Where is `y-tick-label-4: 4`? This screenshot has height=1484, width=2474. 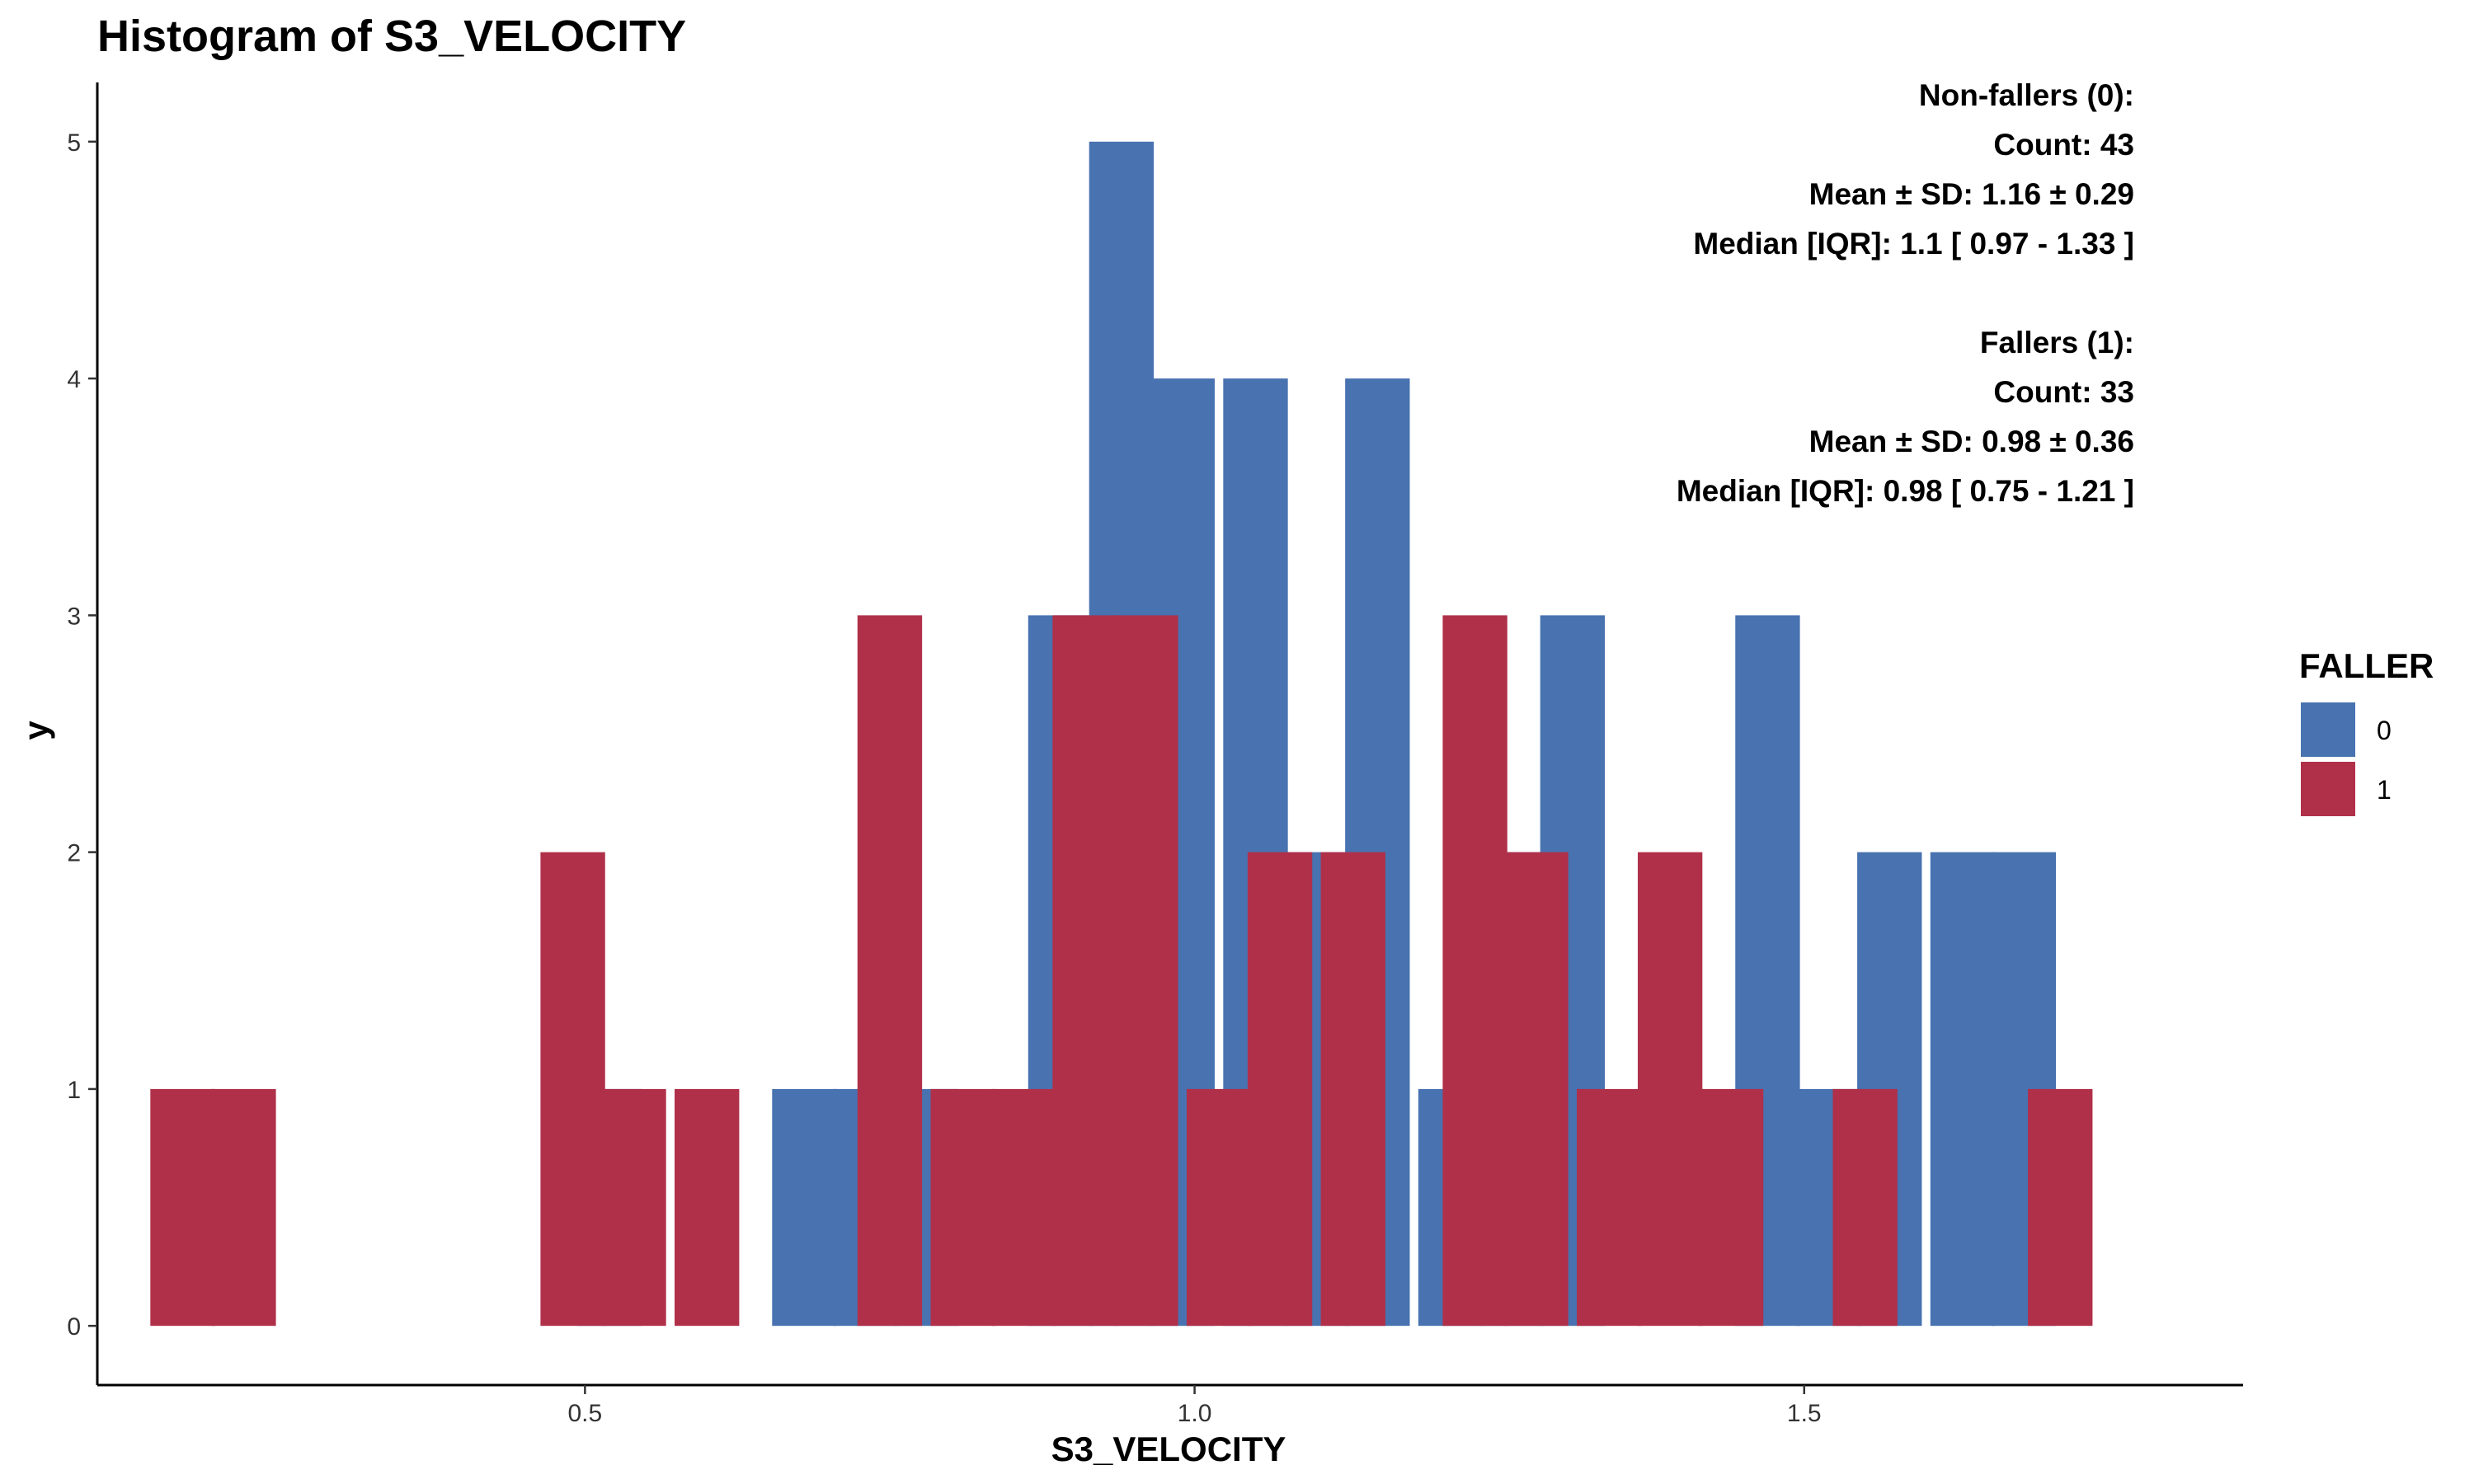
y-tick-label-4: 4 is located at coordinates (74, 379).